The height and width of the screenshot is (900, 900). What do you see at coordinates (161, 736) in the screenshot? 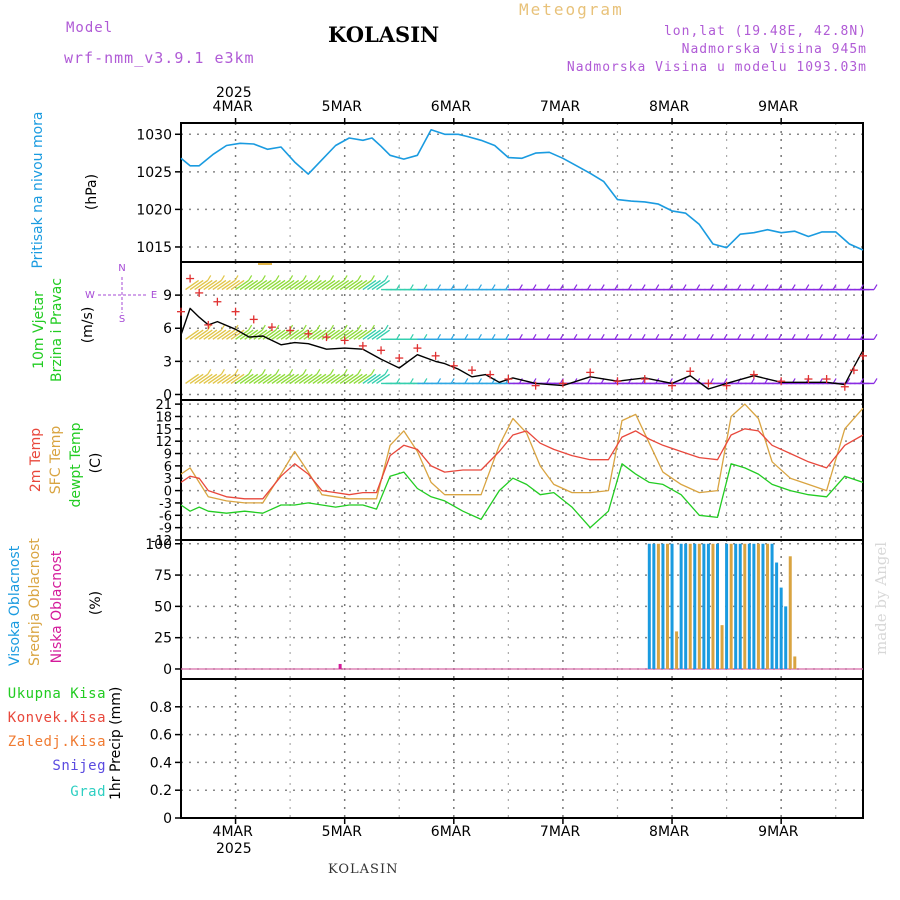
I see `precip-ytick-label: 0.6` at bounding box center [161, 736].